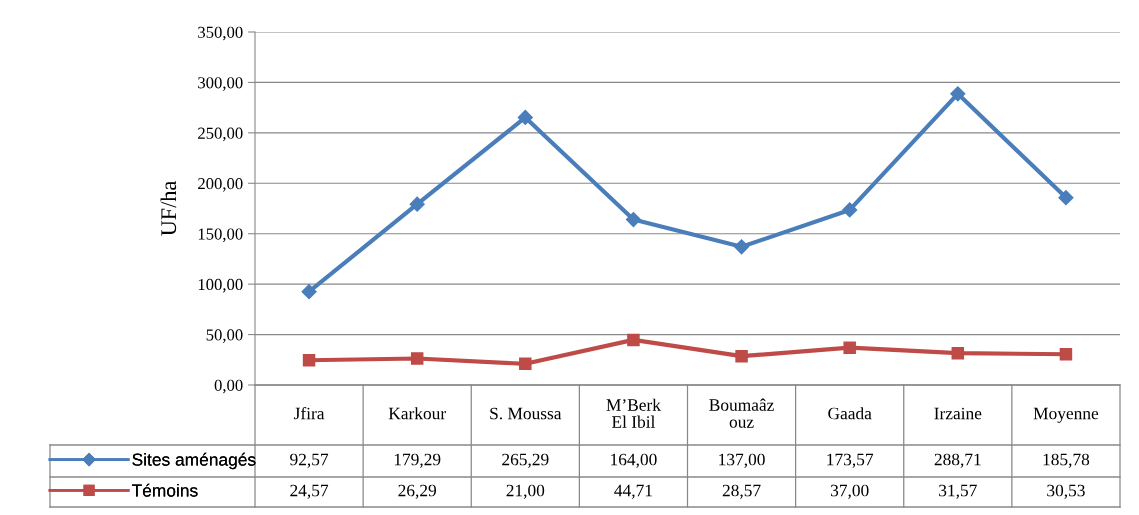  Describe the element at coordinates (741, 413) in the screenshot. I see `x-tick-label: Boumaâz ouz` at that location.